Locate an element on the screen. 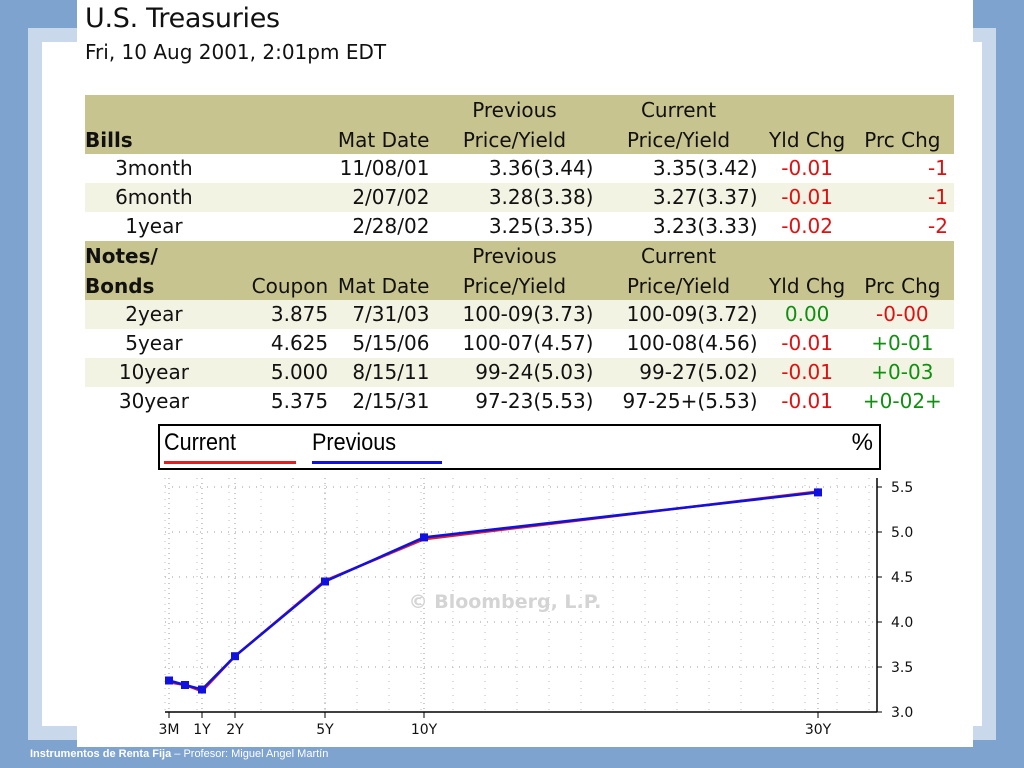 The image size is (1024, 768). bills-header-prev-price: Price/Yield is located at coordinates (517, 139).